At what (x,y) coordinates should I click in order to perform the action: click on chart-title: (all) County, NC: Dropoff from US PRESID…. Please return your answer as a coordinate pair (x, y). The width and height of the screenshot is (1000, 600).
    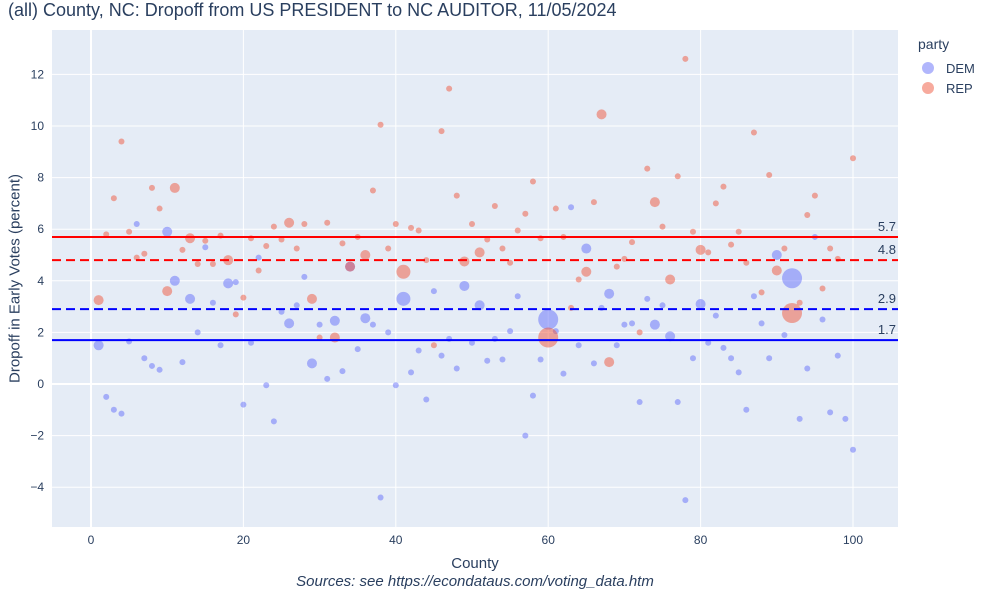
    Looking at the image, I should click on (312, 10).